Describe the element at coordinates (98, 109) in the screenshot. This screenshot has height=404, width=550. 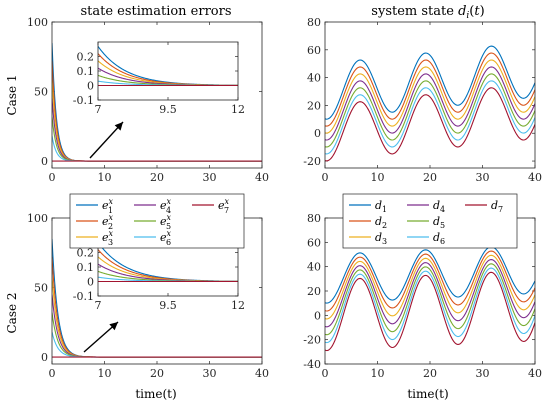
I see `p1-inset-xtick-label-0: 7` at that location.